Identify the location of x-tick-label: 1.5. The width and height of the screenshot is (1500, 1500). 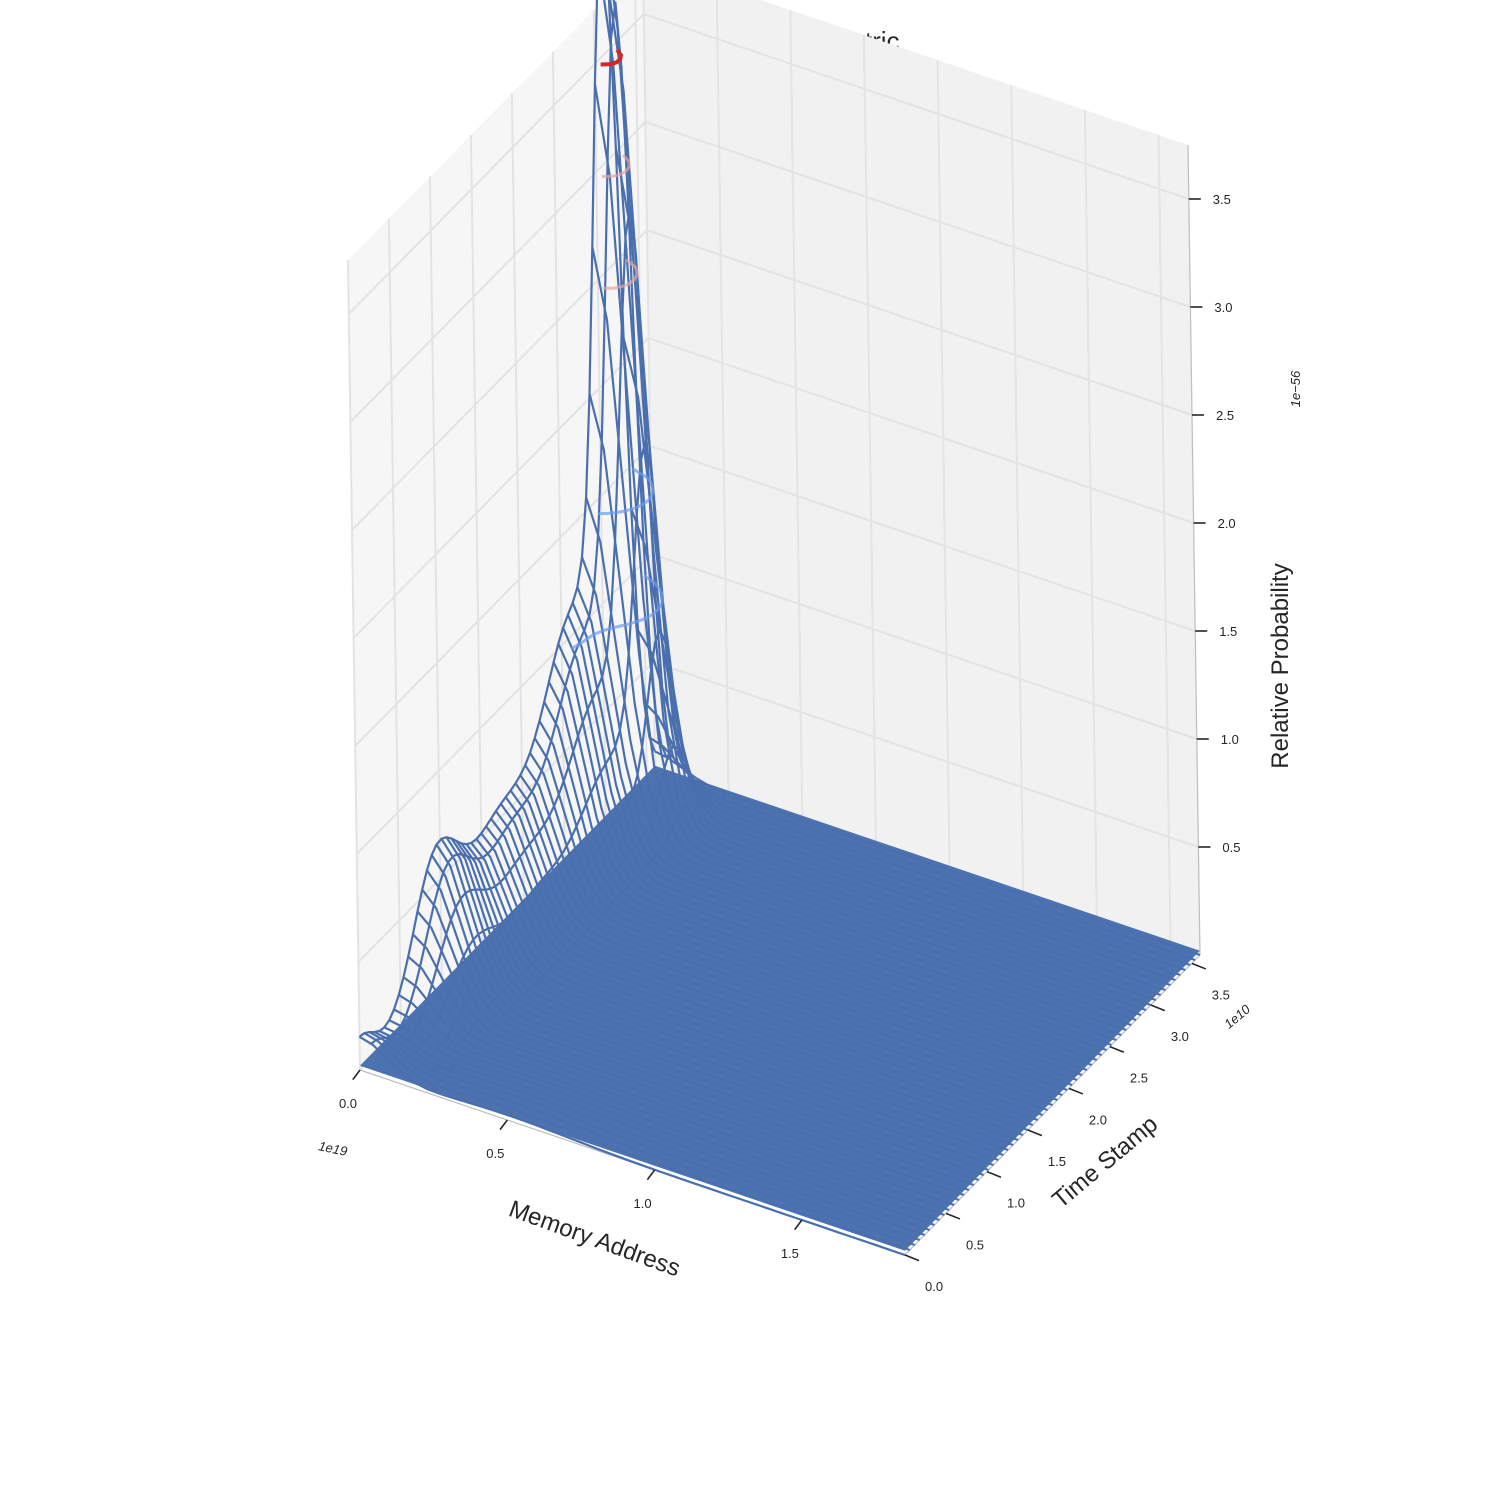
(790, 1253).